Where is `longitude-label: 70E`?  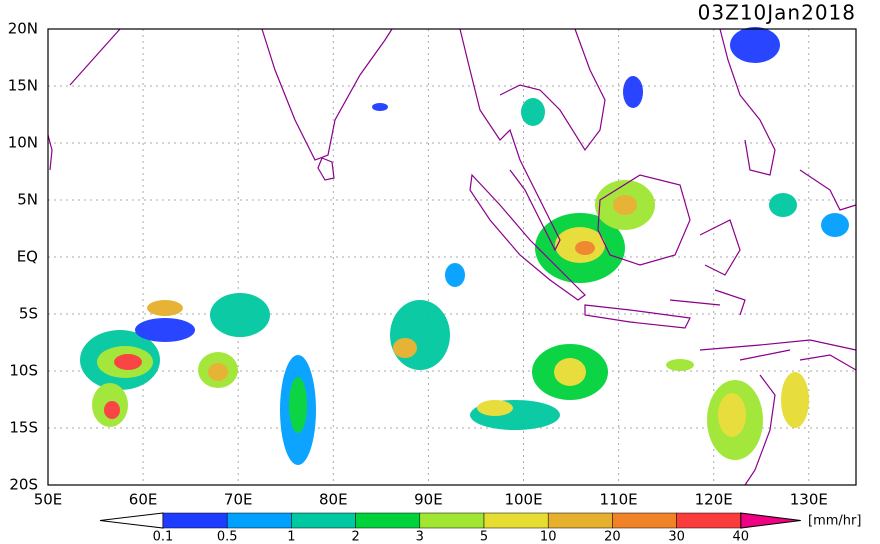
longitude-label: 70E is located at coordinates (238, 500).